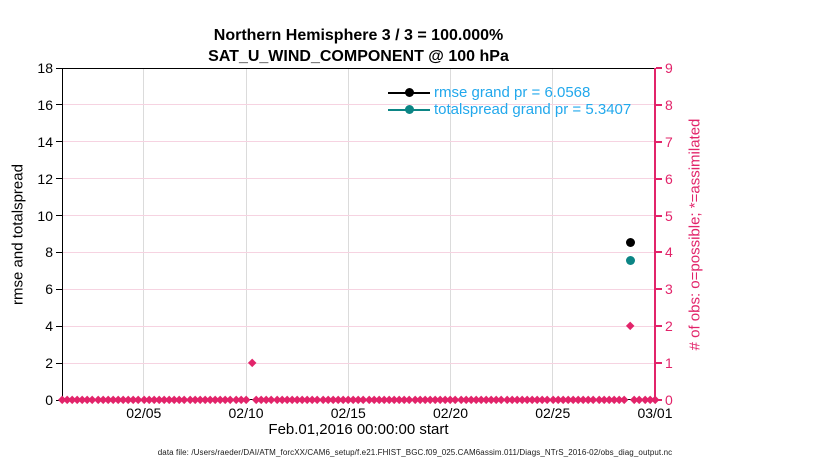 Image resolution: width=830 pixels, height=470 pixels. What do you see at coordinates (669, 400) in the screenshot?
I see `y-right-tick-label: 0` at bounding box center [669, 400].